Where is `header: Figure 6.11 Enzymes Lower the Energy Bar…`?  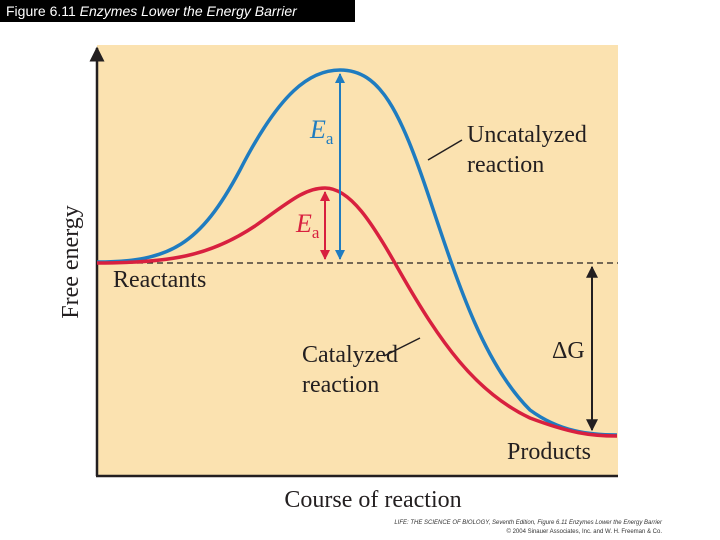
header: Figure 6.11 Enzymes Lower the Energy Bar… is located at coordinates (152, 11).